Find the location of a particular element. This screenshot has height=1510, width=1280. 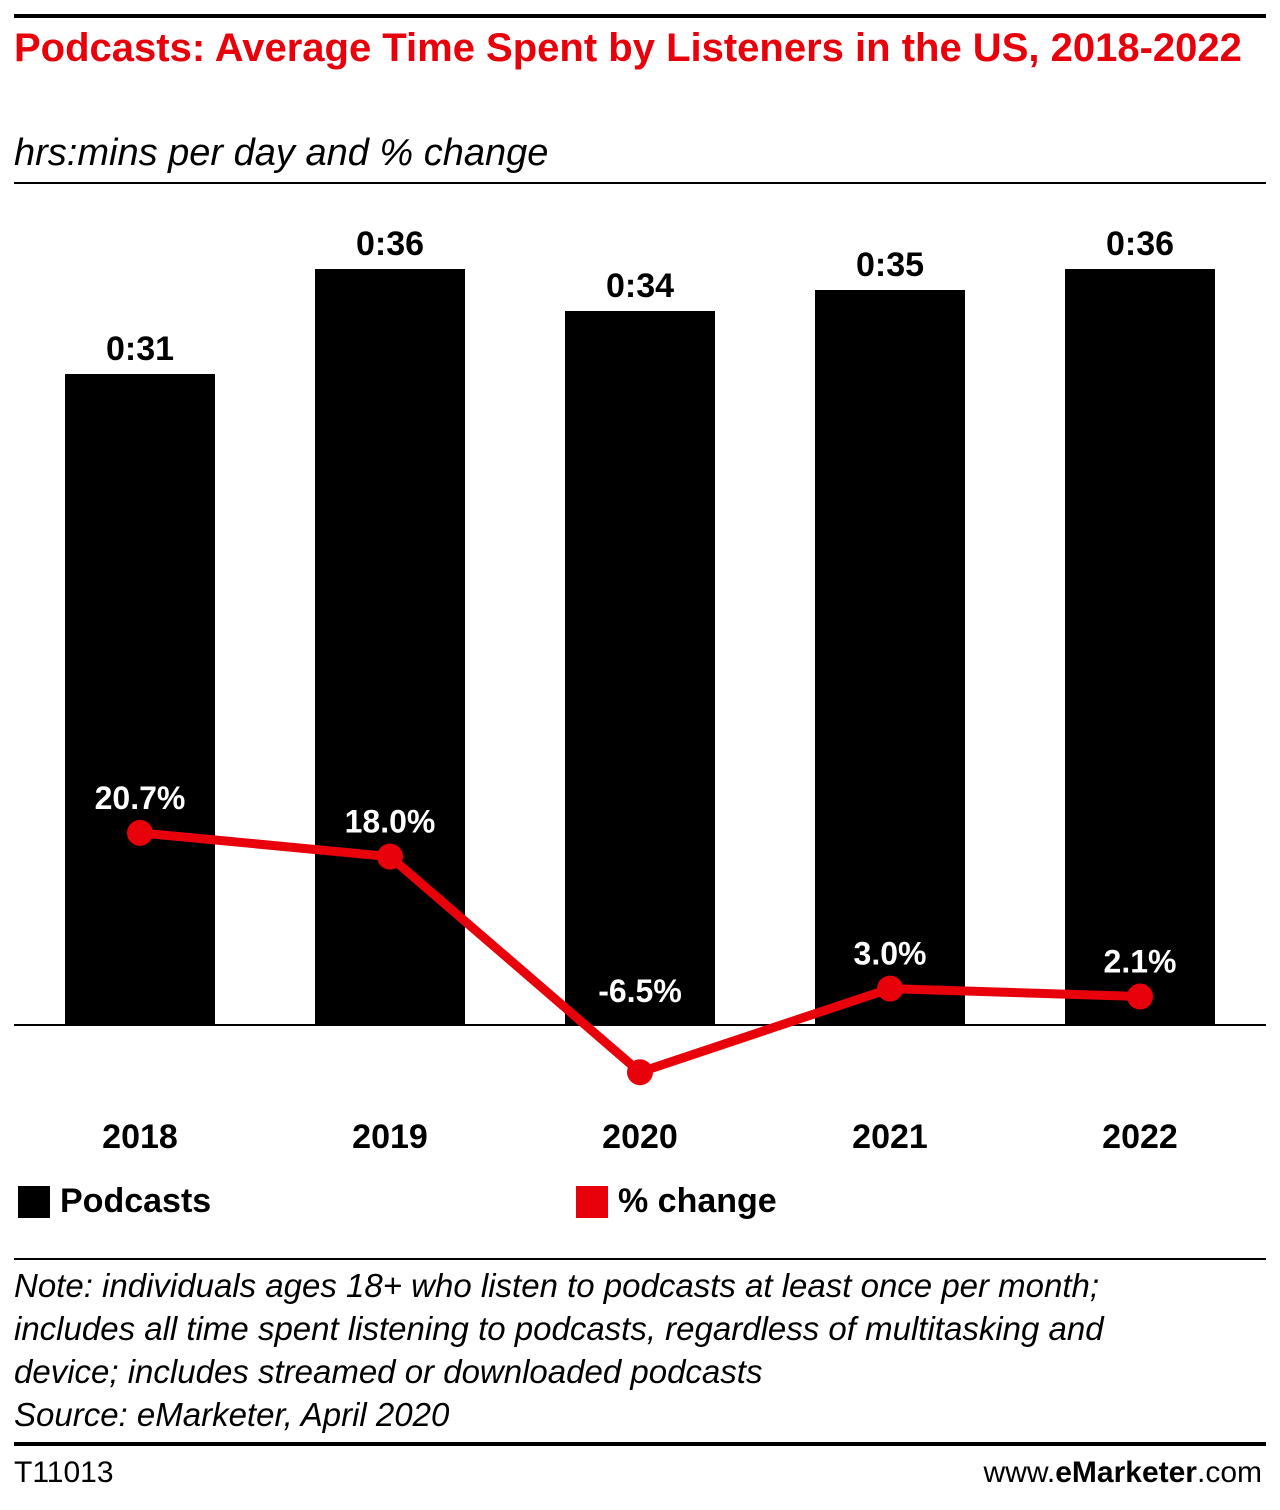

x-tick-label-2019: 2019 is located at coordinates (390, 1137).